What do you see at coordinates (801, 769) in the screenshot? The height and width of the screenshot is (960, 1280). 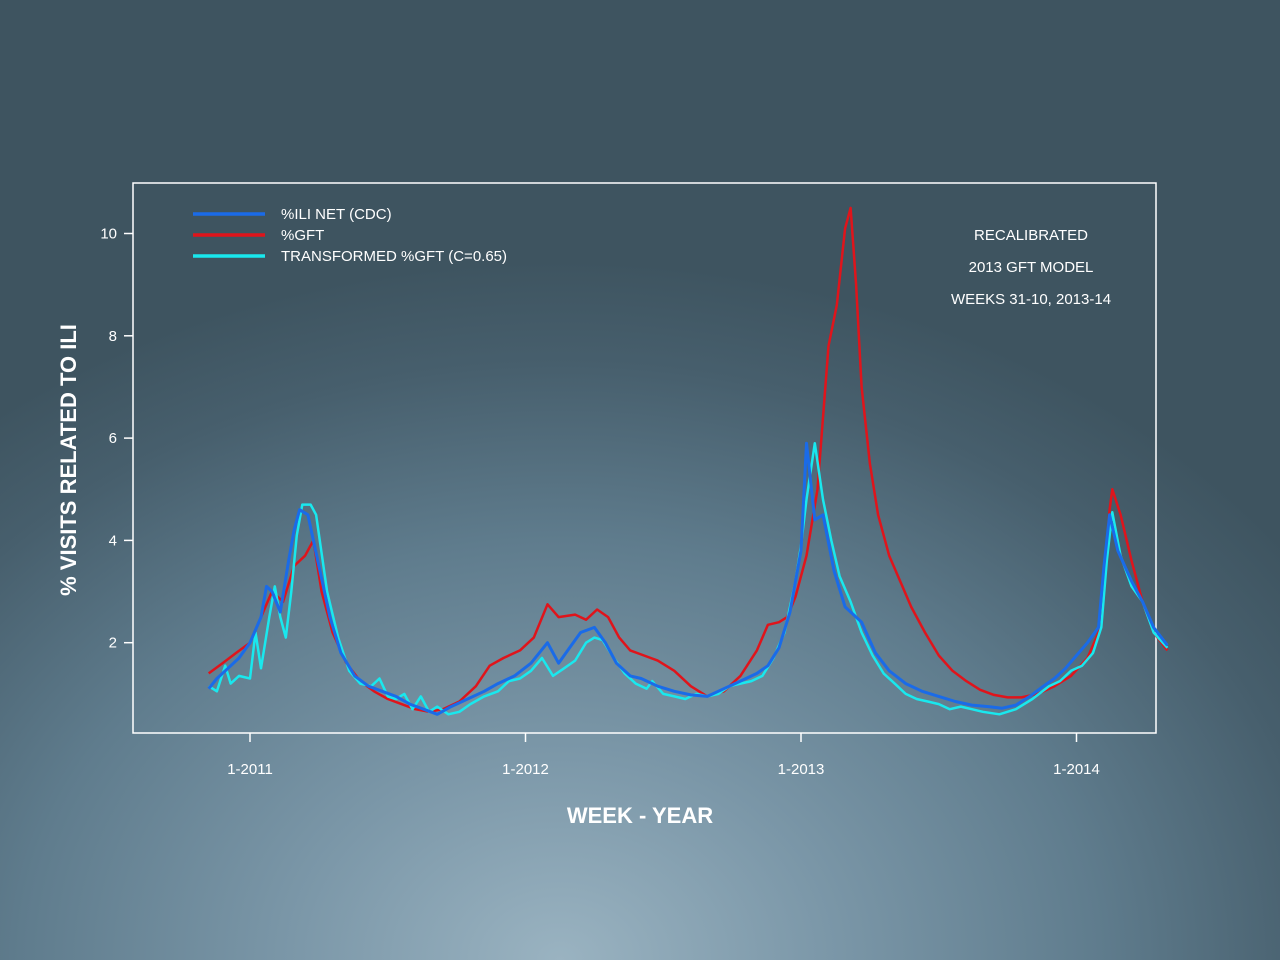 I see `x-tick-label: 1-2013` at bounding box center [801, 769].